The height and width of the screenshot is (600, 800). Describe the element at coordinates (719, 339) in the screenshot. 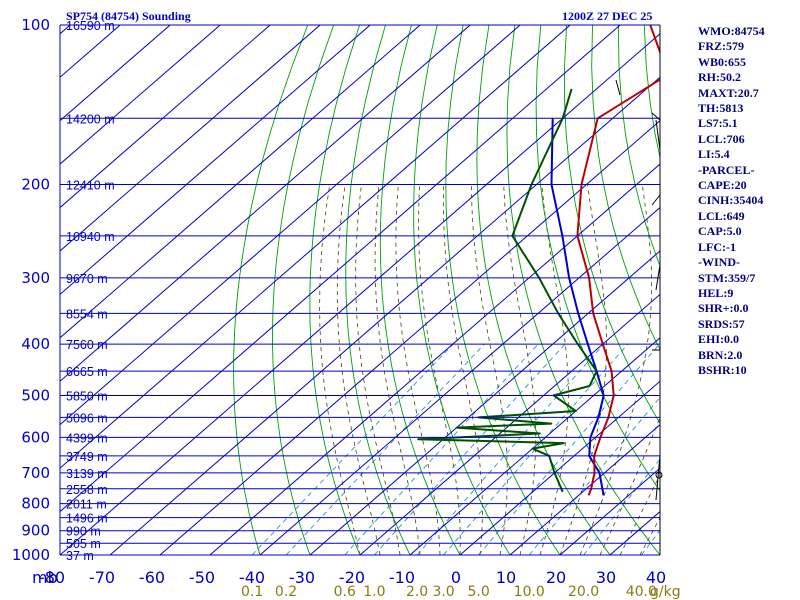

I see `index-item: EHI:0.0` at that location.